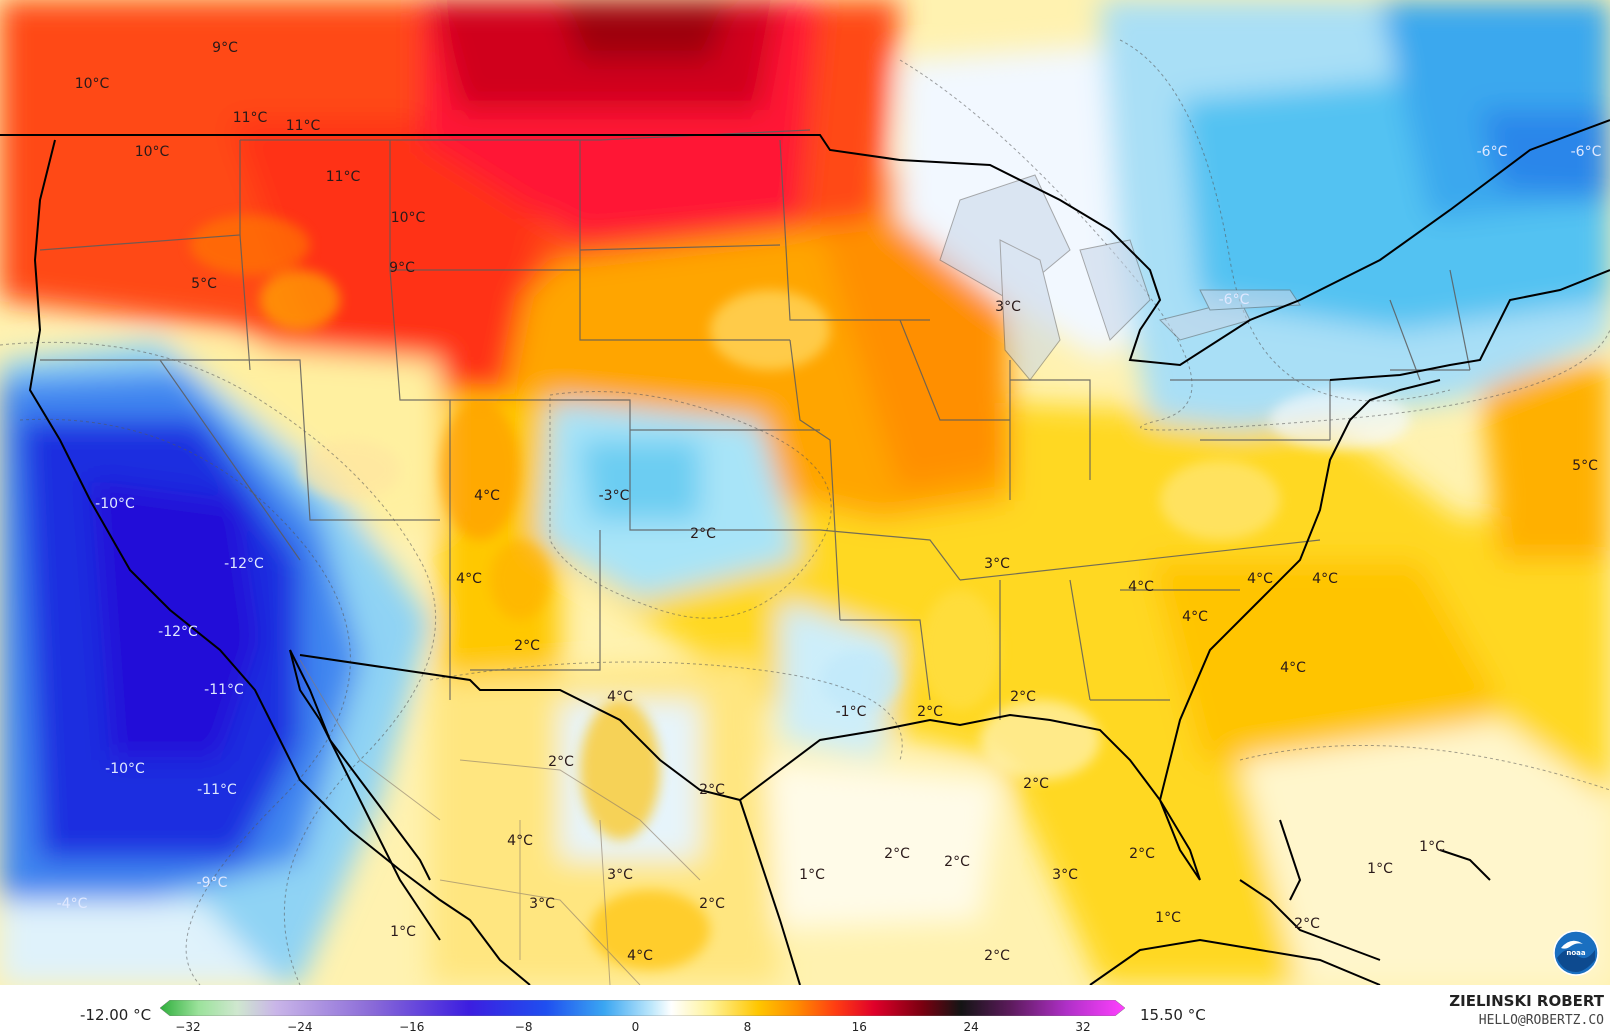 This screenshot has height=1035, width=1610. I want to click on colorbar-tick: −24, so click(300, 1027).